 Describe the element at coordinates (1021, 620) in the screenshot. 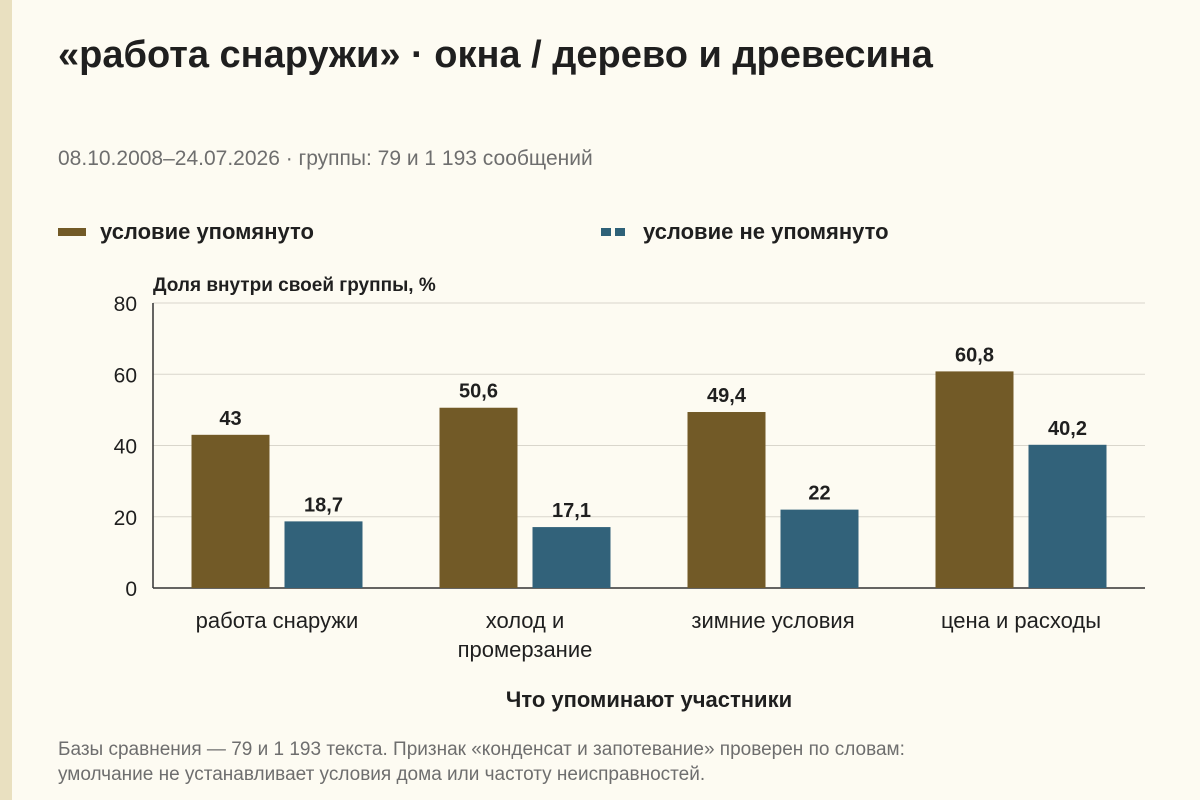

I see `x-tick-label: цена и расходы` at that location.